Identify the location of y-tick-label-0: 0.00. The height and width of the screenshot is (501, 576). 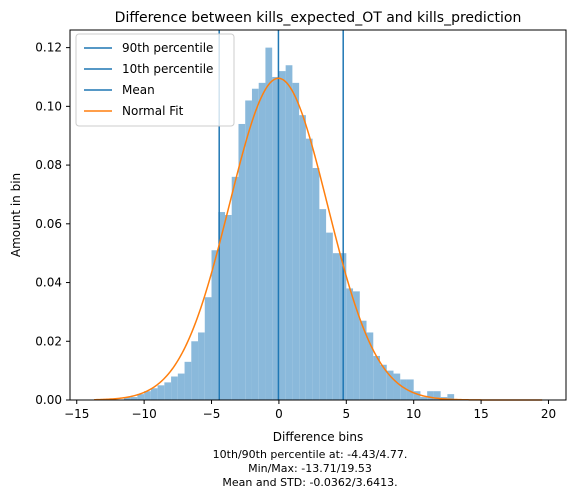
(48, 400).